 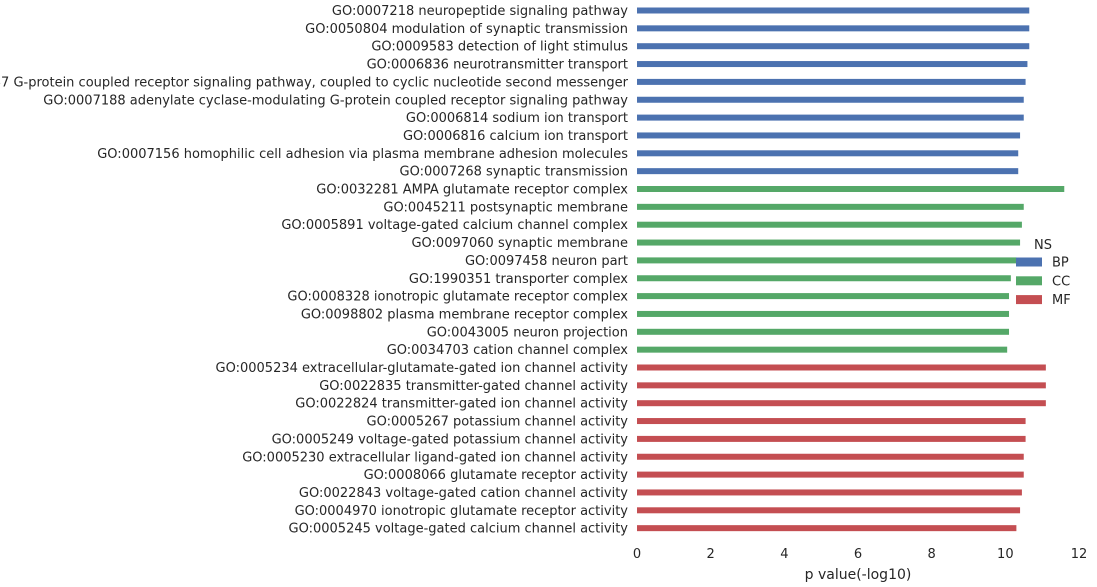 I want to click on category-label: GO:0005267 potassium channel activity, so click(x=498, y=422).